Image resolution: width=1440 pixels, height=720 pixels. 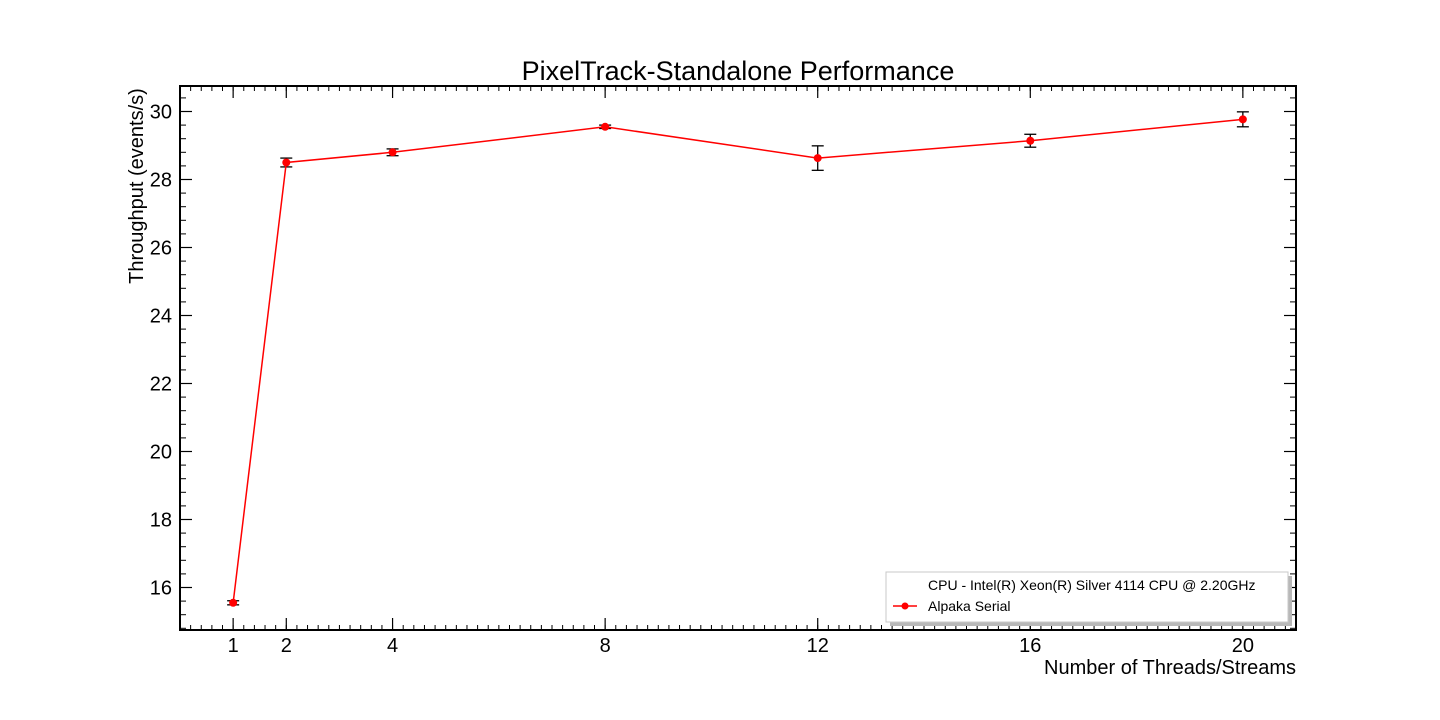 I want to click on y-tick-label: 30, so click(x=161, y=113).